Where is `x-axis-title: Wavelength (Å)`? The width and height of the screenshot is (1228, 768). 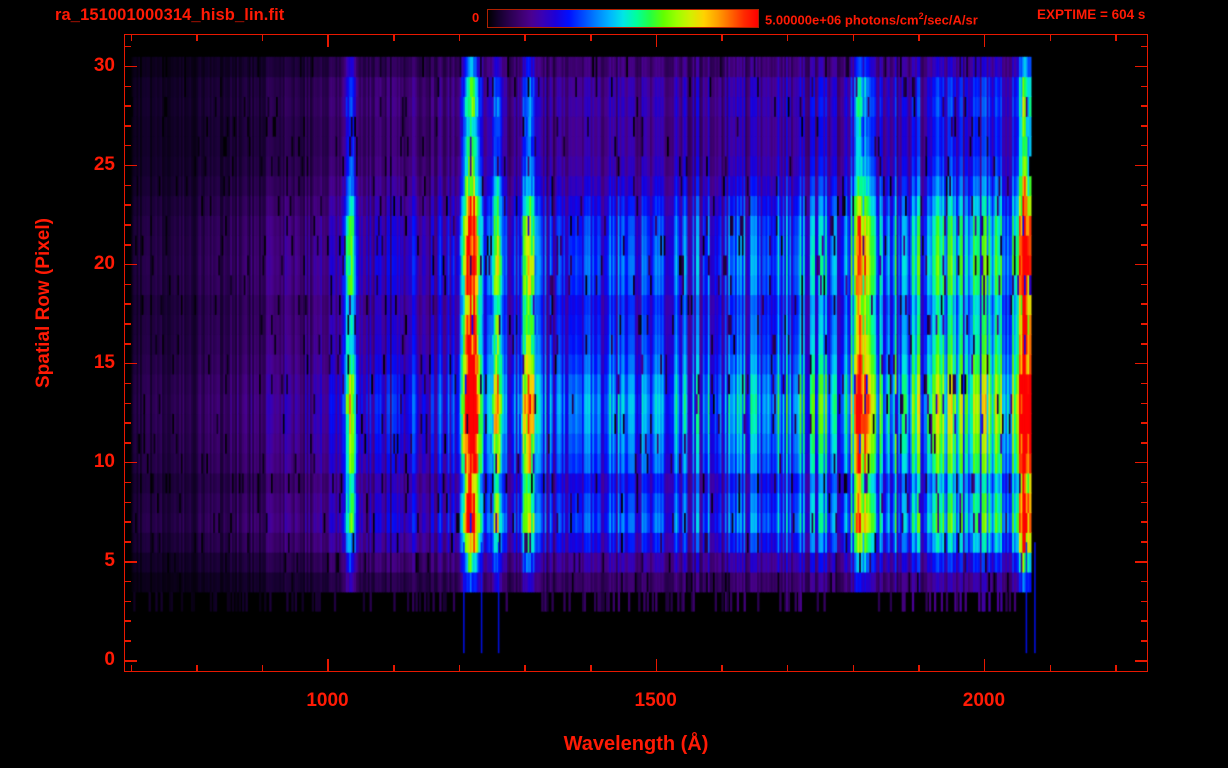 x-axis-title: Wavelength (Å) is located at coordinates (636, 744).